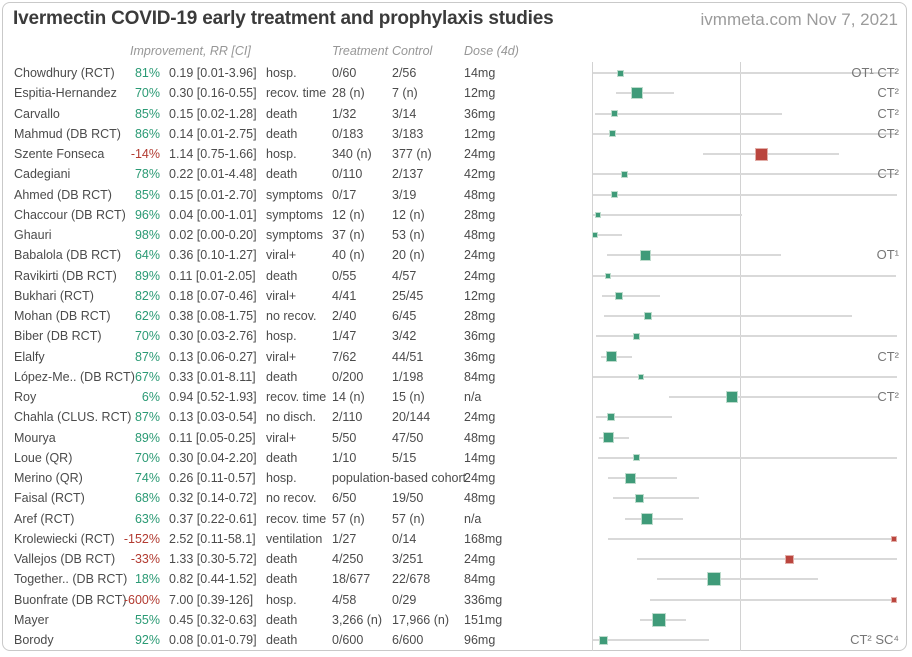 This screenshot has height=657, width=912. Describe the element at coordinates (147, 356) in the screenshot. I see `improvement-pct: 87%` at that location.